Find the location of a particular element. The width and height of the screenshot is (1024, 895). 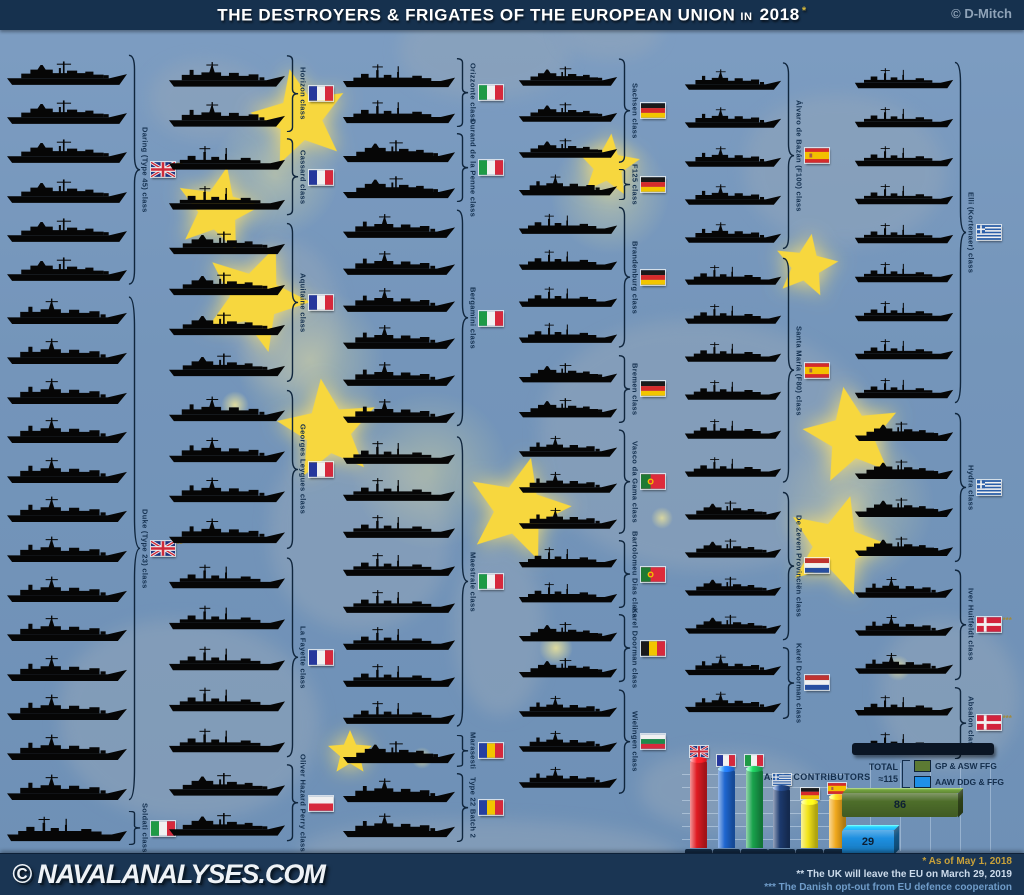

group-label: De Zeven Provinciën class is located at coordinates (819, 566).